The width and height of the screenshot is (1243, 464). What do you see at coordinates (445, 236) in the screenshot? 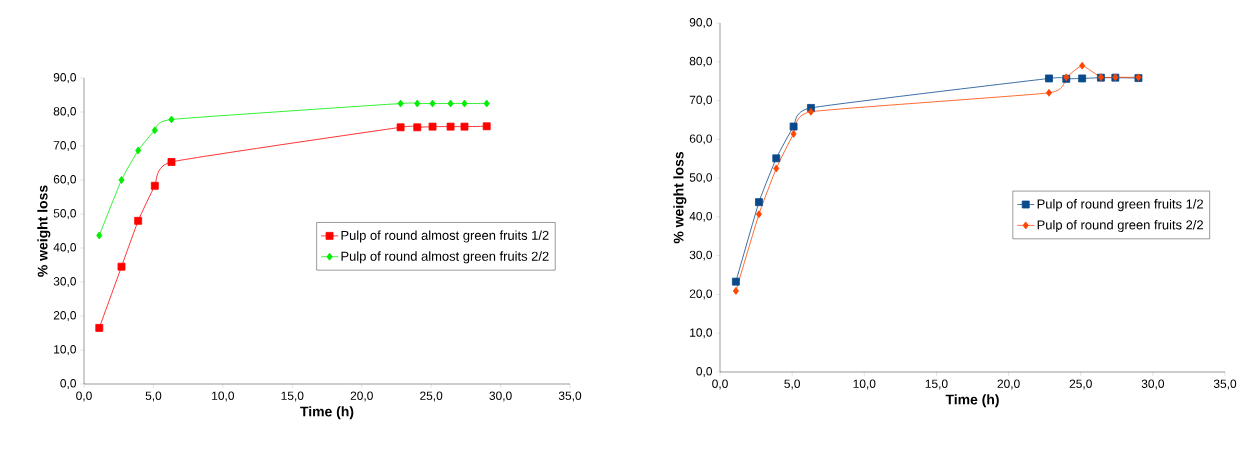
I see `legend-label: Pulp of round almost green fruits 1/2` at bounding box center [445, 236].